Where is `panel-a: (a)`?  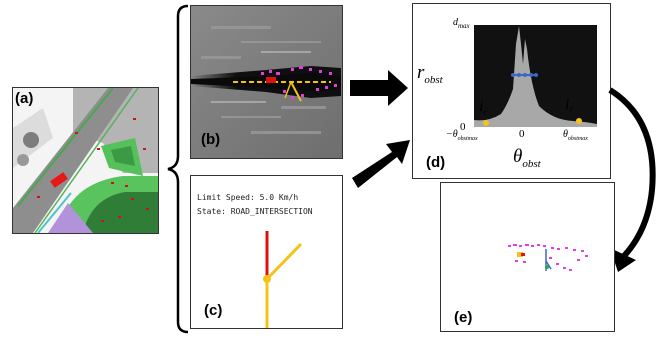
panel-a: (a) is located at coordinates (85, 160).